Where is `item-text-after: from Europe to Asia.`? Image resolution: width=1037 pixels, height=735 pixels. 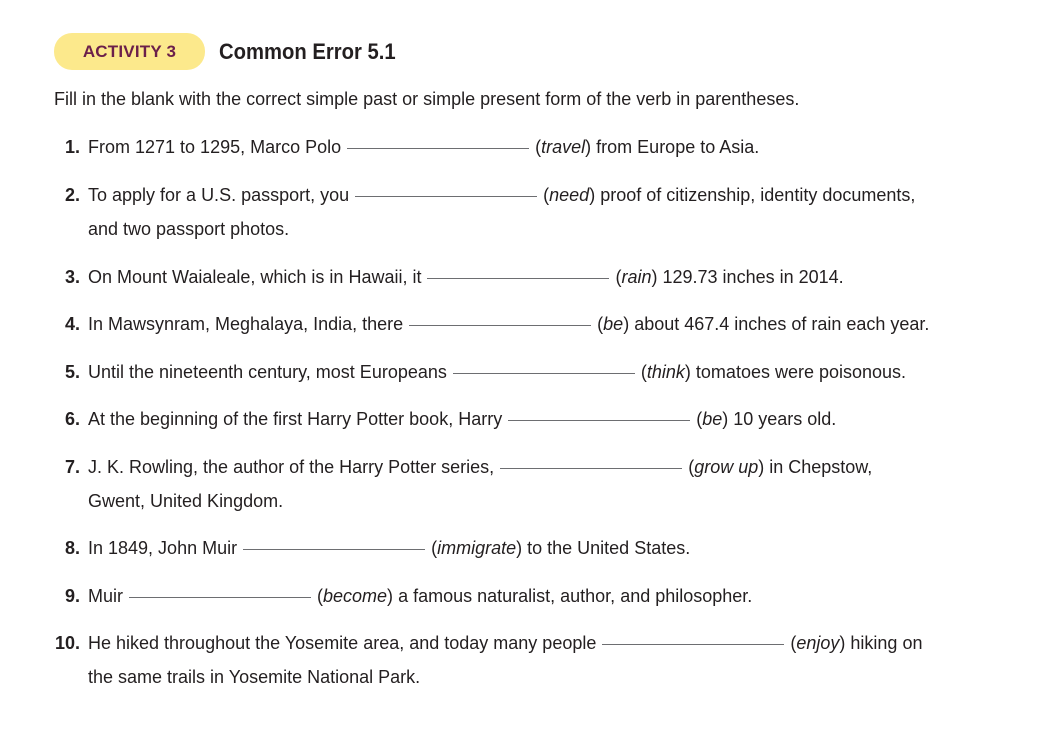 item-text-after: from Europe to Asia. is located at coordinates (678, 147).